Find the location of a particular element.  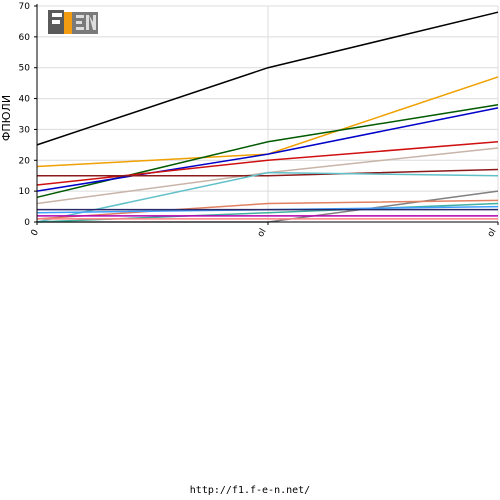

y-tick-label: 60 is located at coordinates (25, 38).